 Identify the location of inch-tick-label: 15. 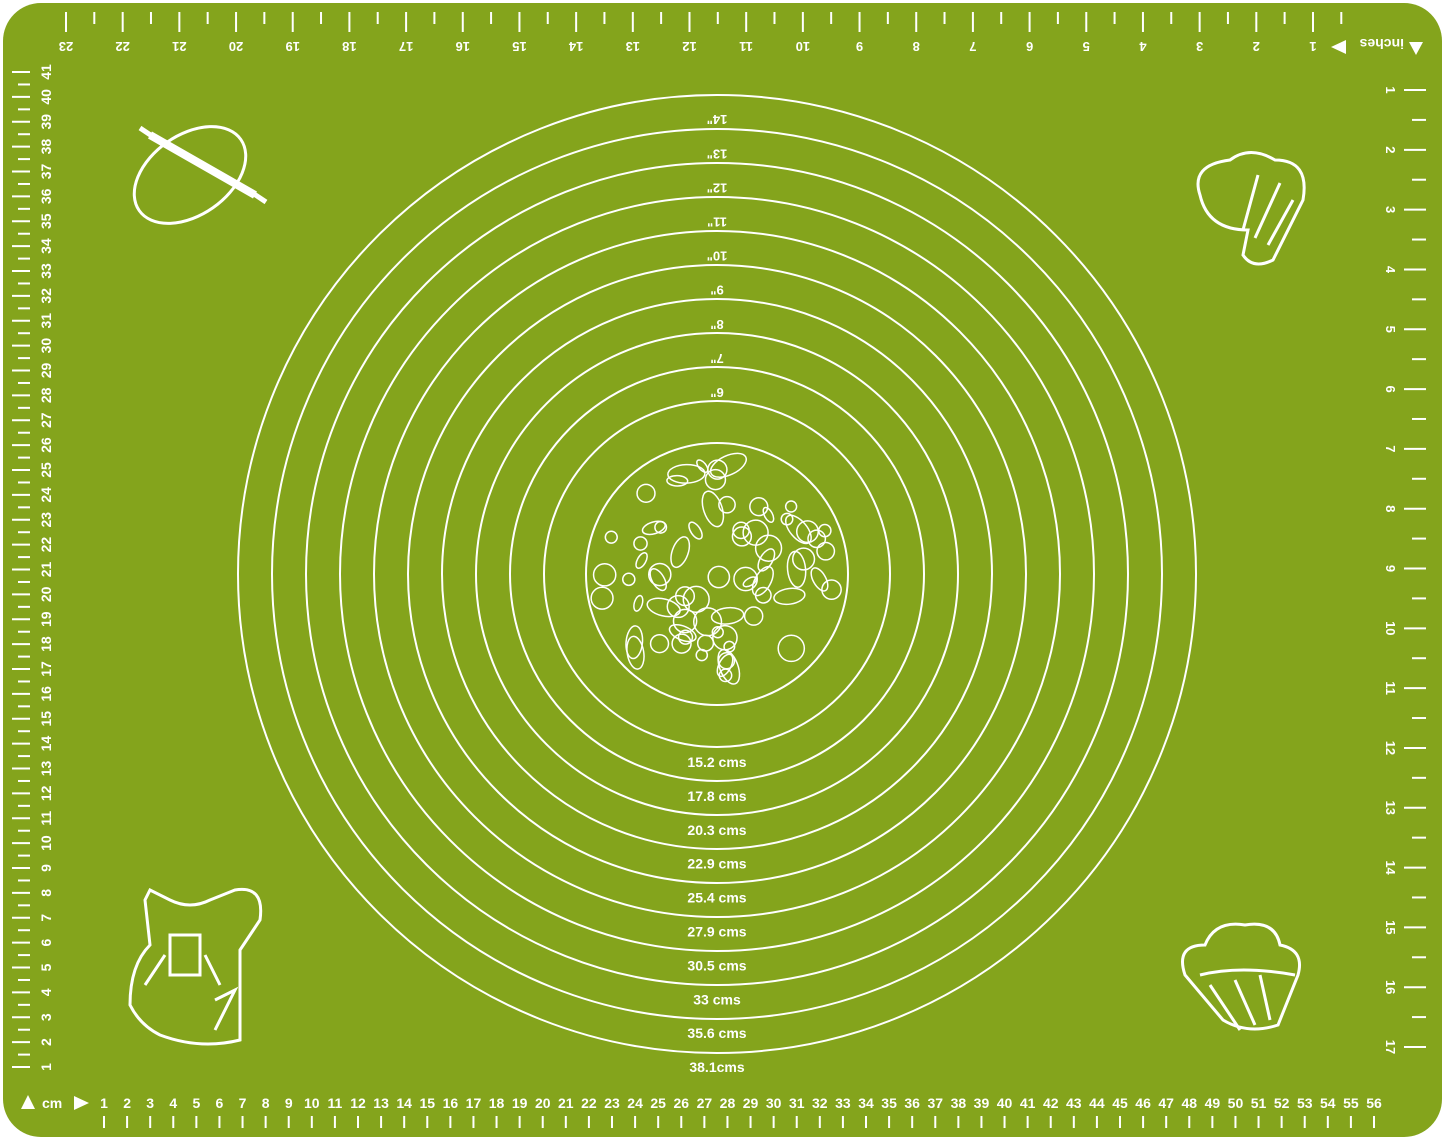
(1390, 927).